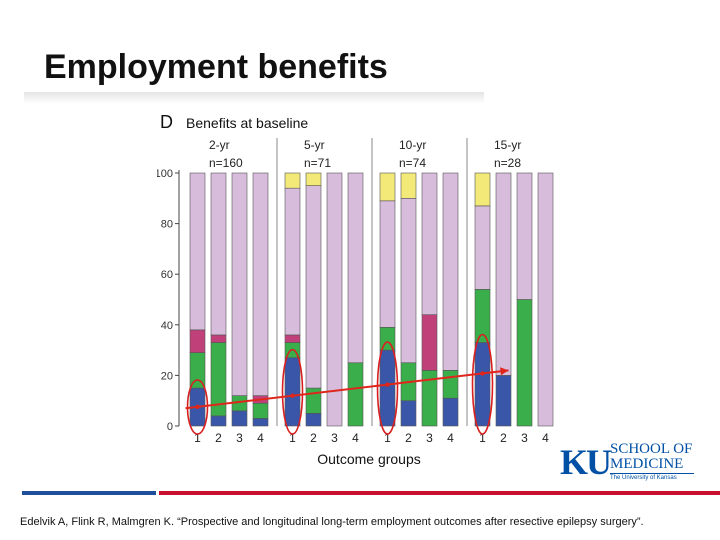 The height and width of the screenshot is (540, 720). What do you see at coordinates (355, 268) in the screenshot?
I see `bar-5-yr-4-lavender` at bounding box center [355, 268].